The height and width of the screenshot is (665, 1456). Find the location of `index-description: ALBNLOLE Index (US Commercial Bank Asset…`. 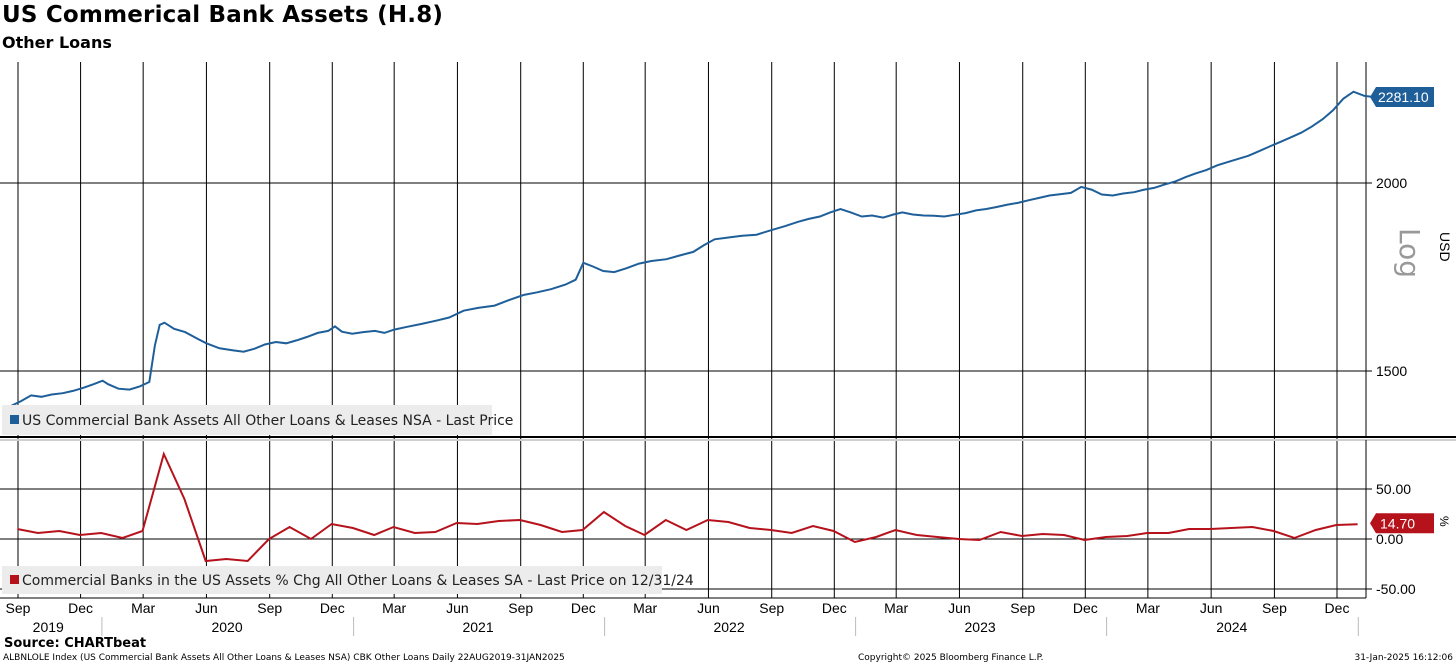

index-description: ALBNLOLE Index (US Commercial Bank Asset… is located at coordinates (284, 658).